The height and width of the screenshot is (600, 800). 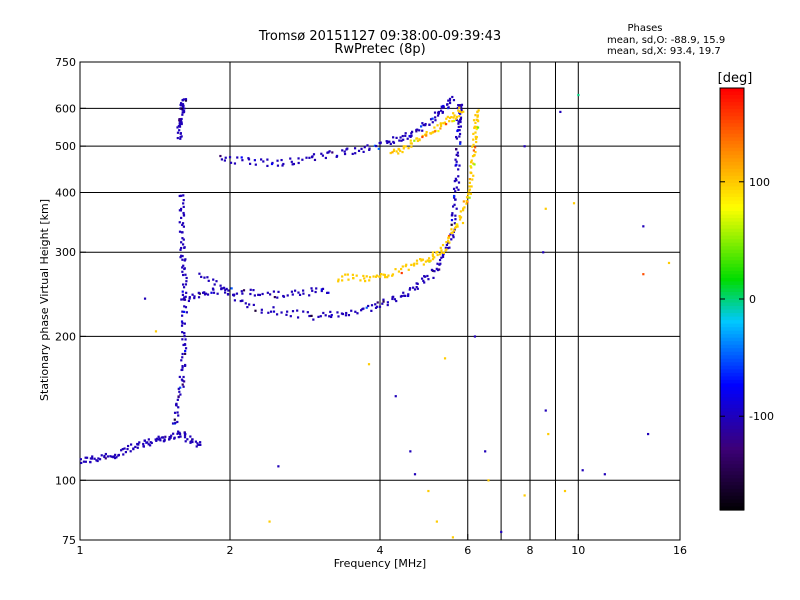 What do you see at coordinates (140, 447) in the screenshot?
I see `trace-e-es-blob` at bounding box center [140, 447].